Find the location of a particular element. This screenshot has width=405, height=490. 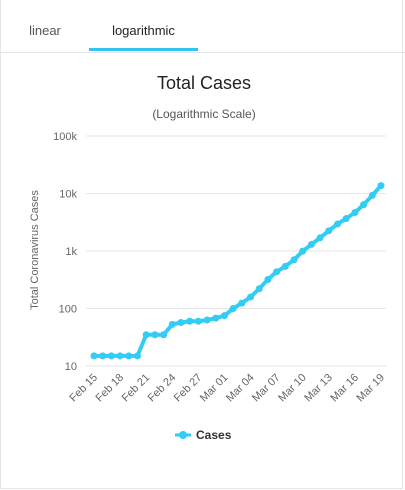

x-tick-label: Feb 21 is located at coordinates (136, 388).